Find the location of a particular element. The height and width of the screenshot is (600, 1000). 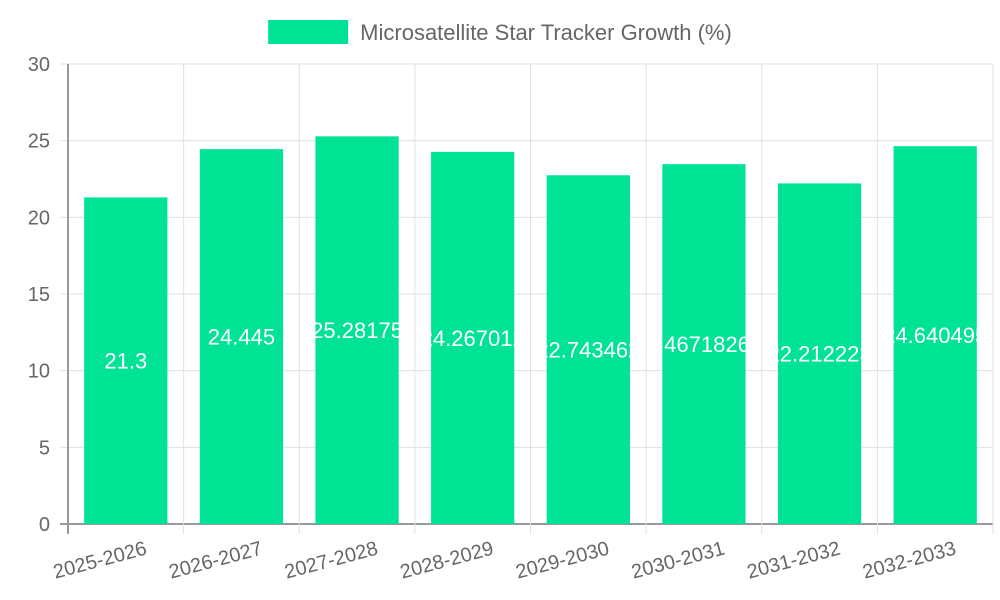

y-tick-label: 0 is located at coordinates (44, 525).